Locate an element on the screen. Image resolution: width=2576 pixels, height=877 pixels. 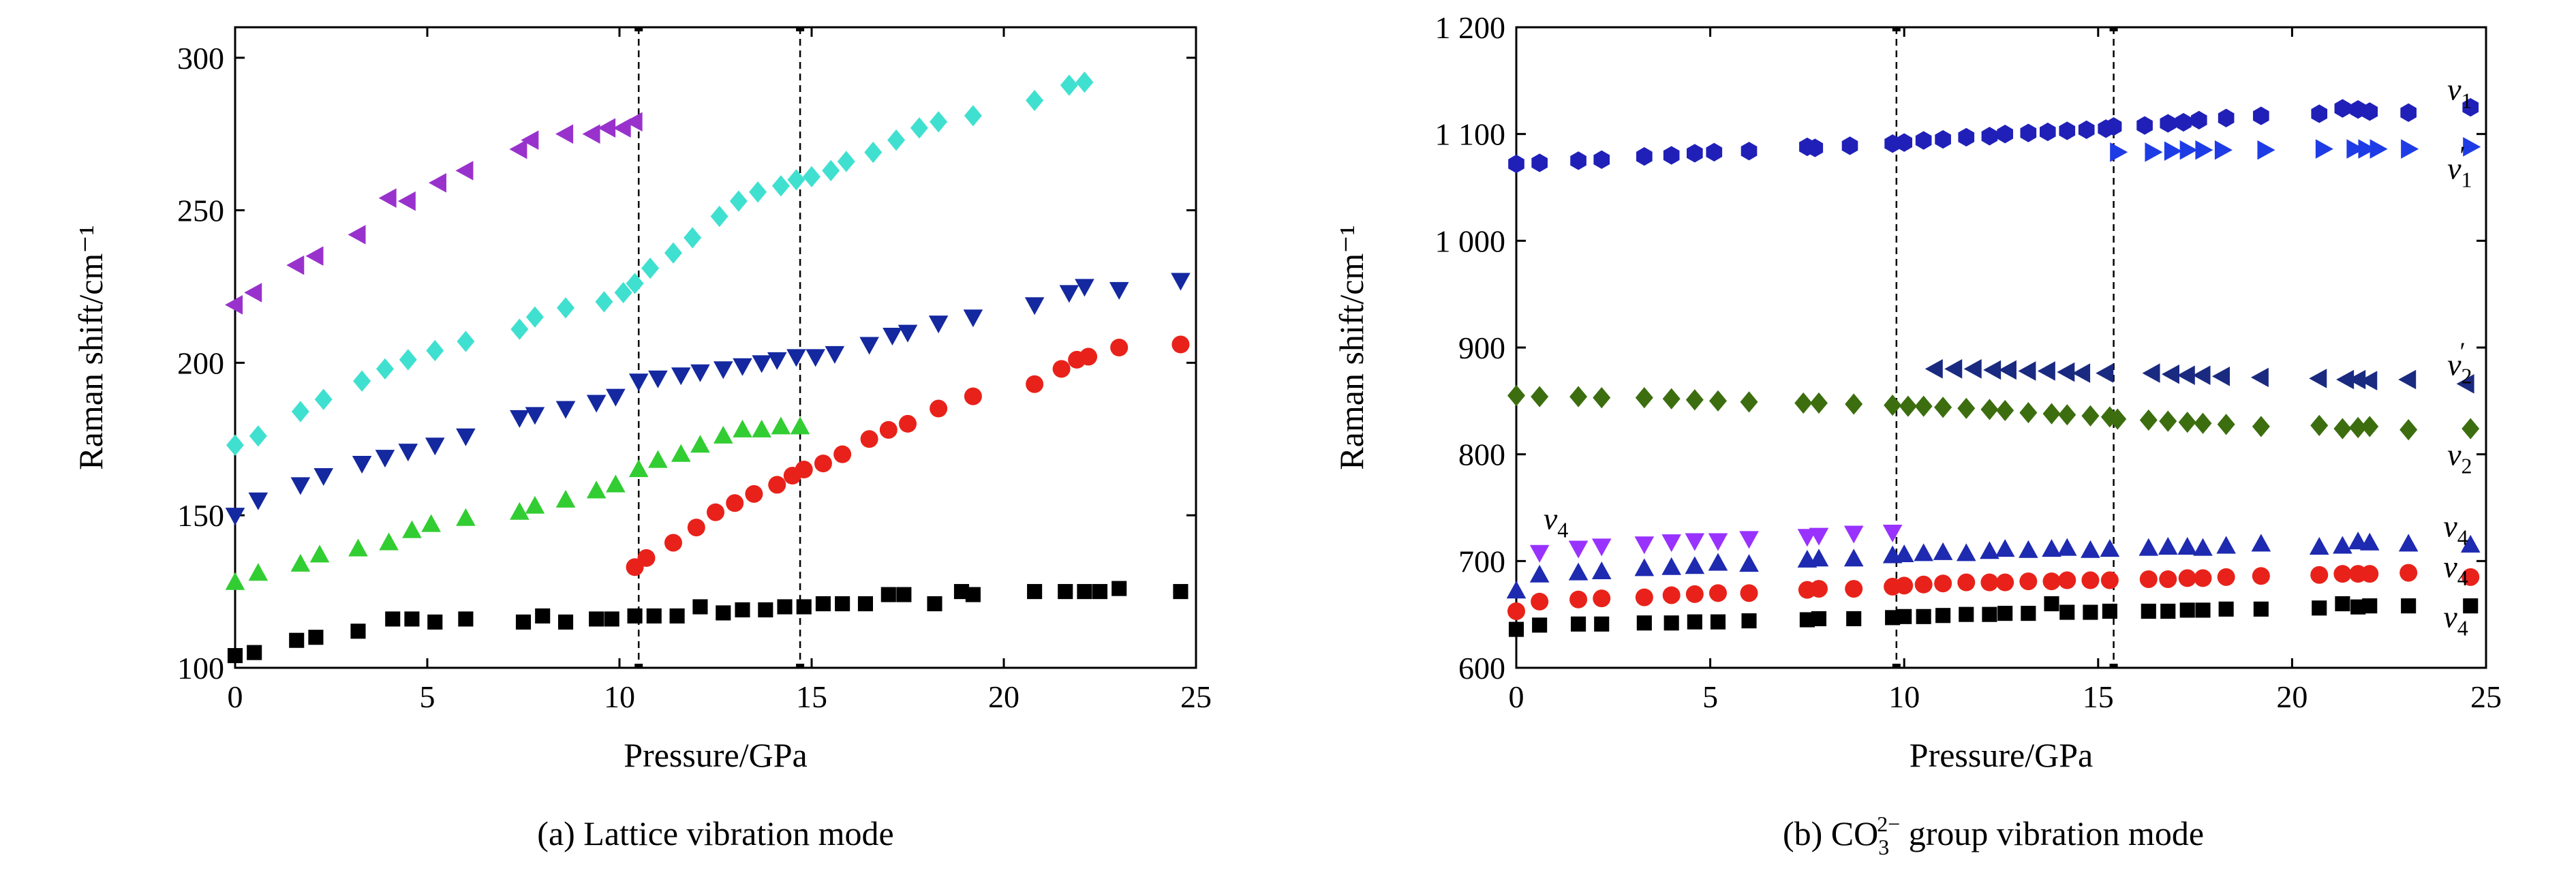
series-6-square is located at coordinates (708, 622).